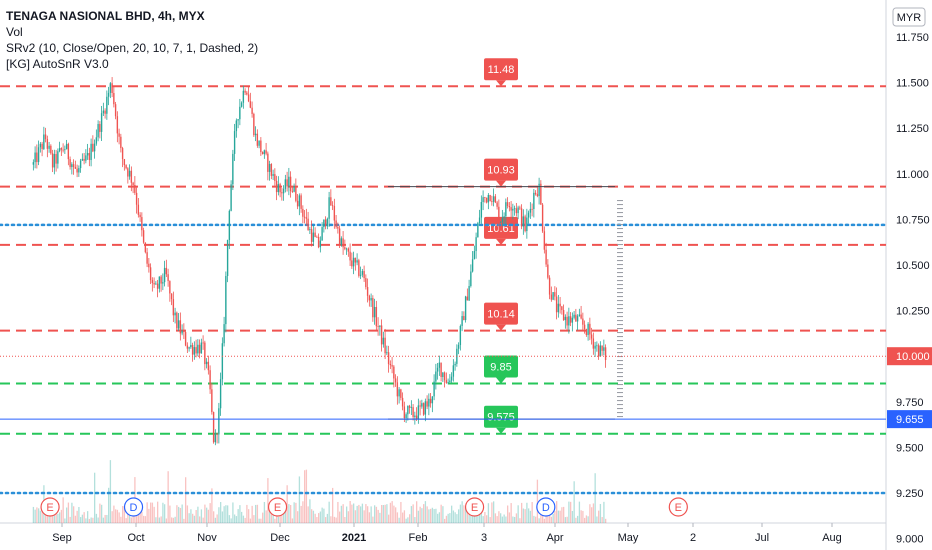 Image resolution: width=932 pixels, height=550 pixels. Describe the element at coordinates (910, 540) in the screenshot. I see `price-tick-label: 9.000` at that location.